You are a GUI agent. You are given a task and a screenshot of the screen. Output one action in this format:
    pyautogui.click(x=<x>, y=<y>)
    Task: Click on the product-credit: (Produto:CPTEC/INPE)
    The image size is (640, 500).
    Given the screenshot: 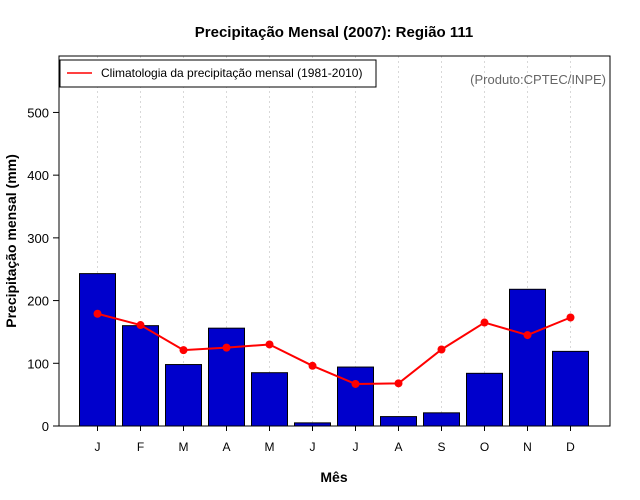 What is the action you would take?
    pyautogui.click(x=538, y=79)
    